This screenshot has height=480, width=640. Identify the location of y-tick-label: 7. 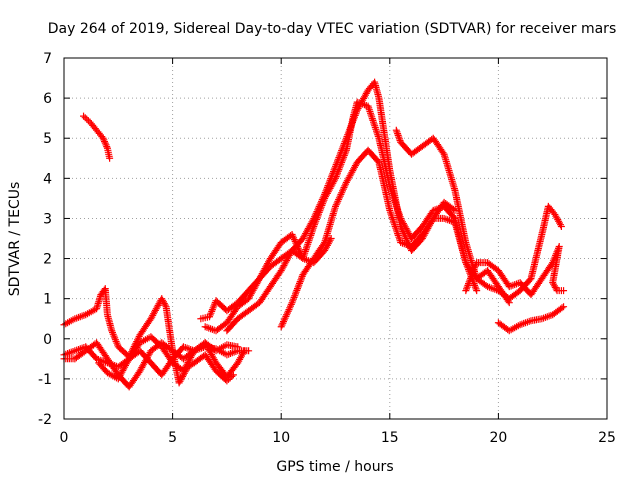
(47, 59).